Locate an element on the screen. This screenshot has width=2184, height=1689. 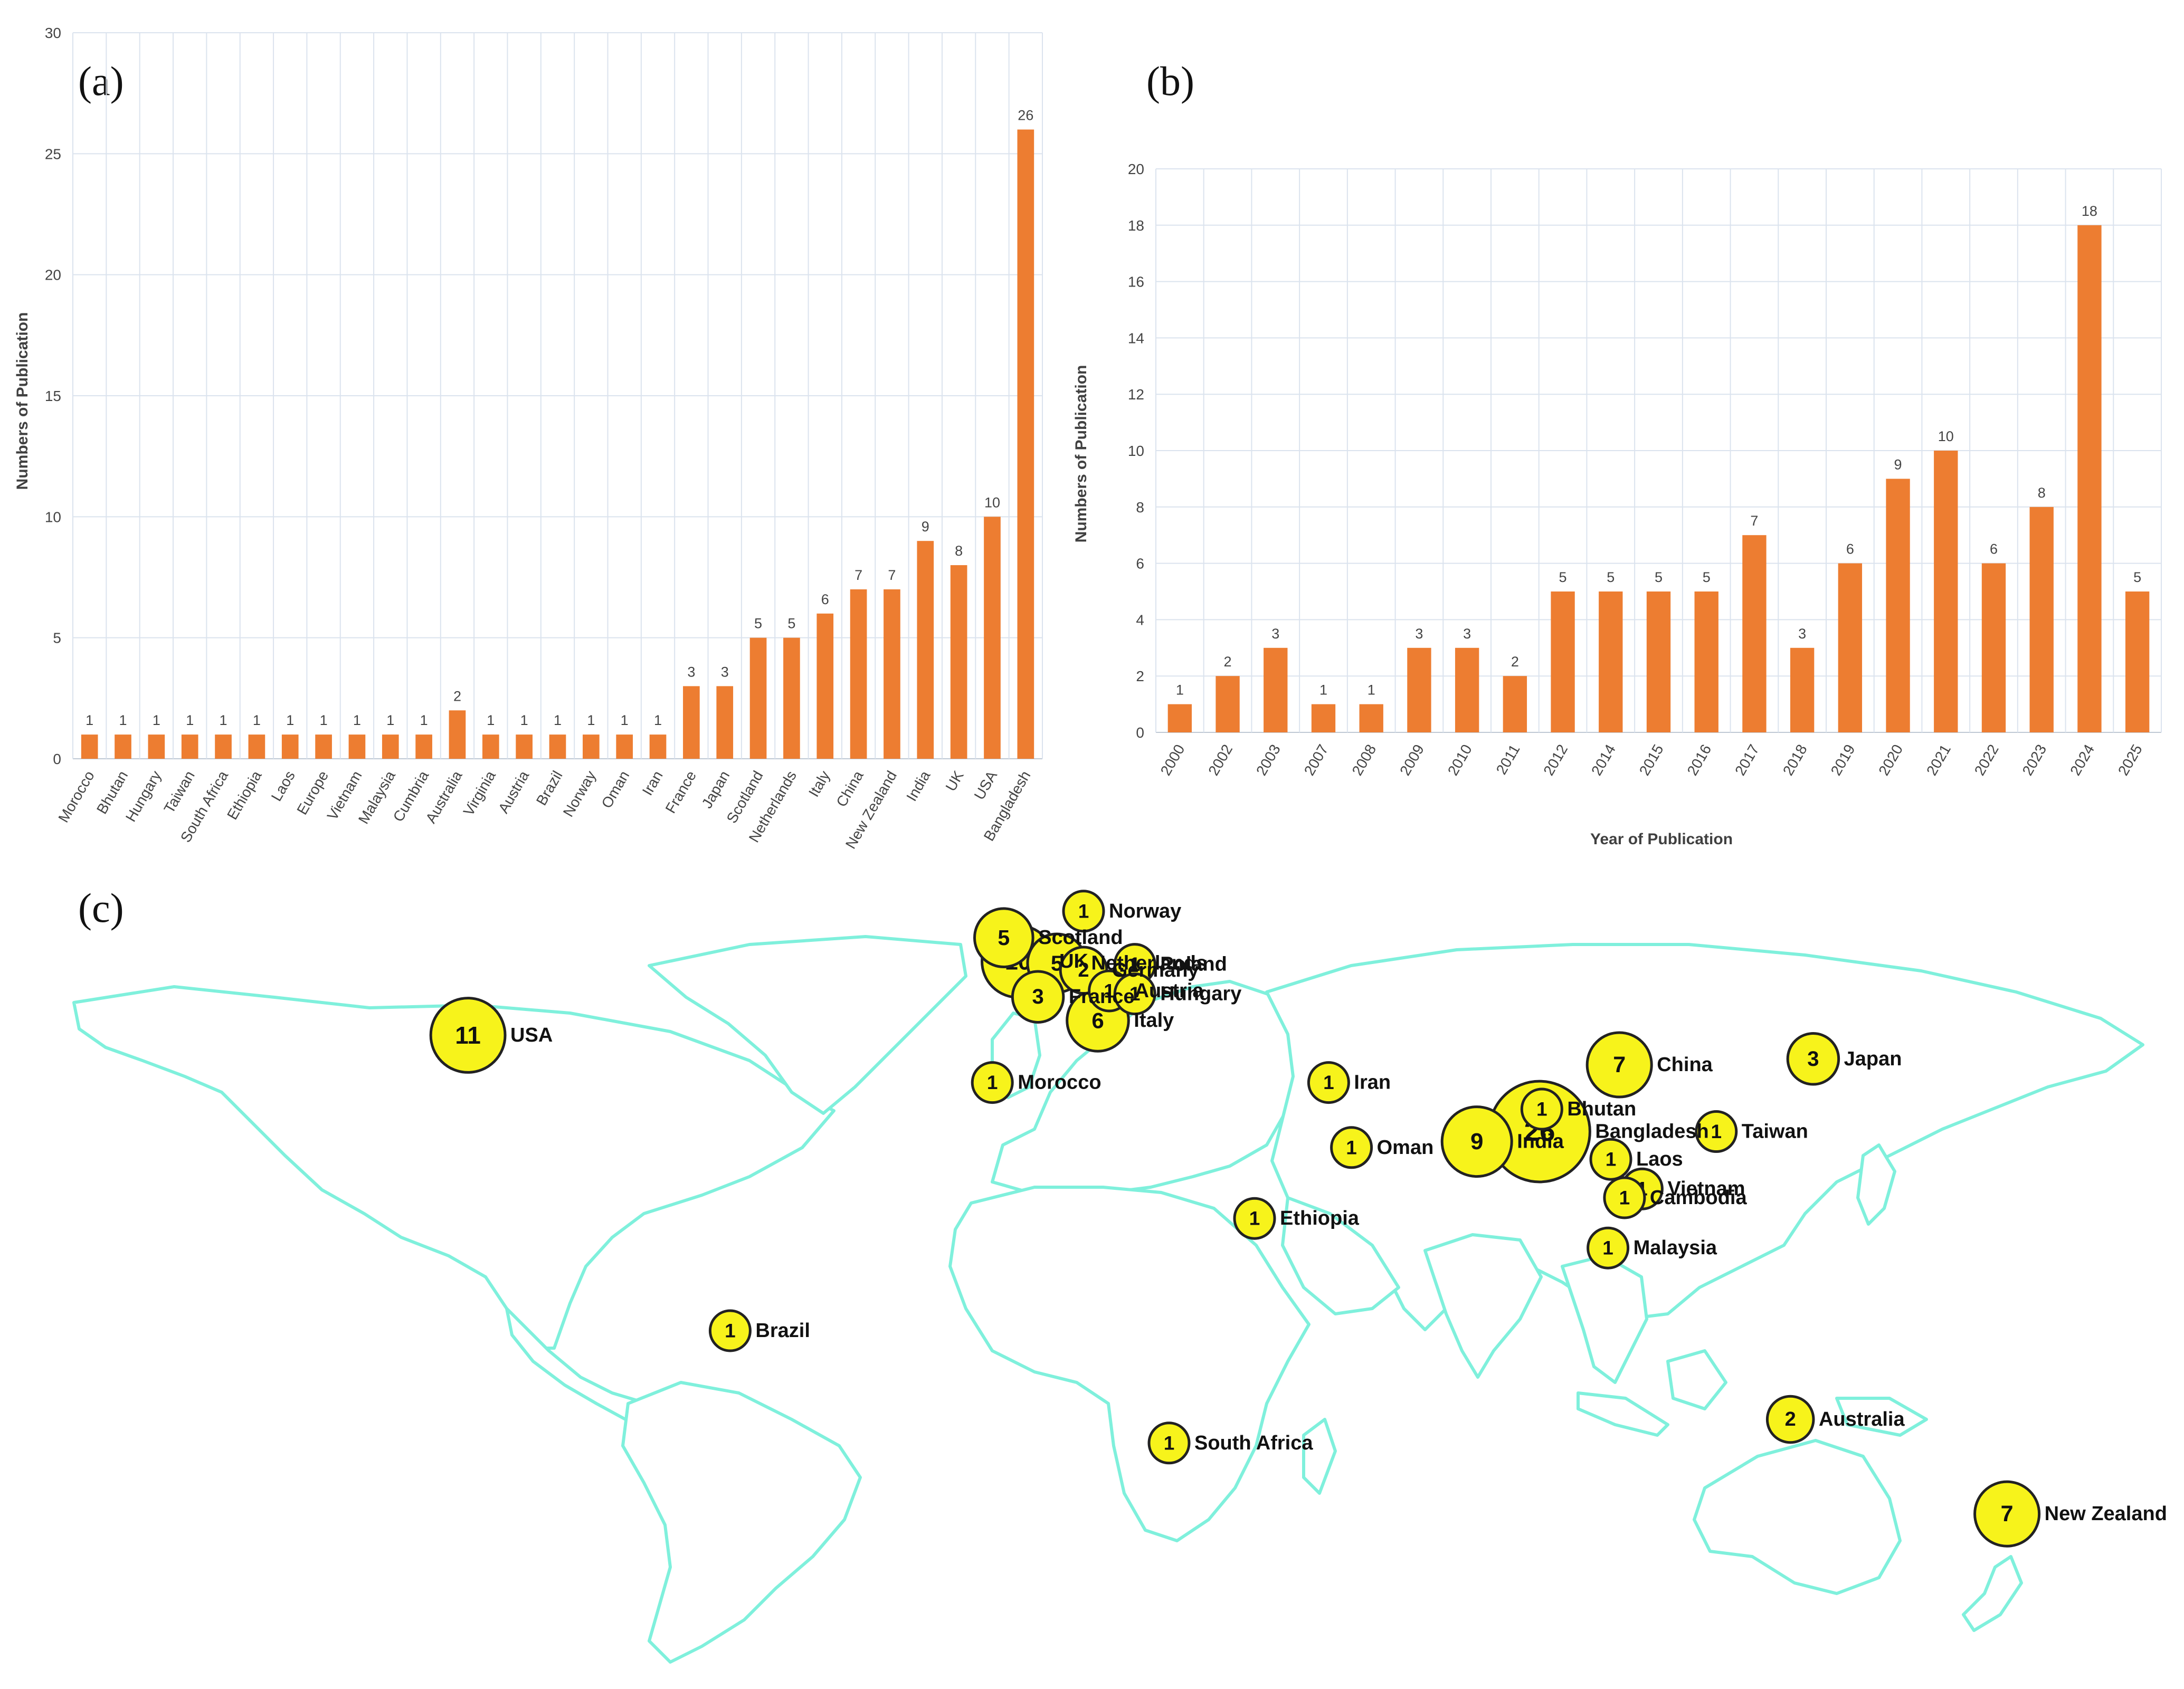
bubble-value-laos: 1 is located at coordinates (1611, 1159).